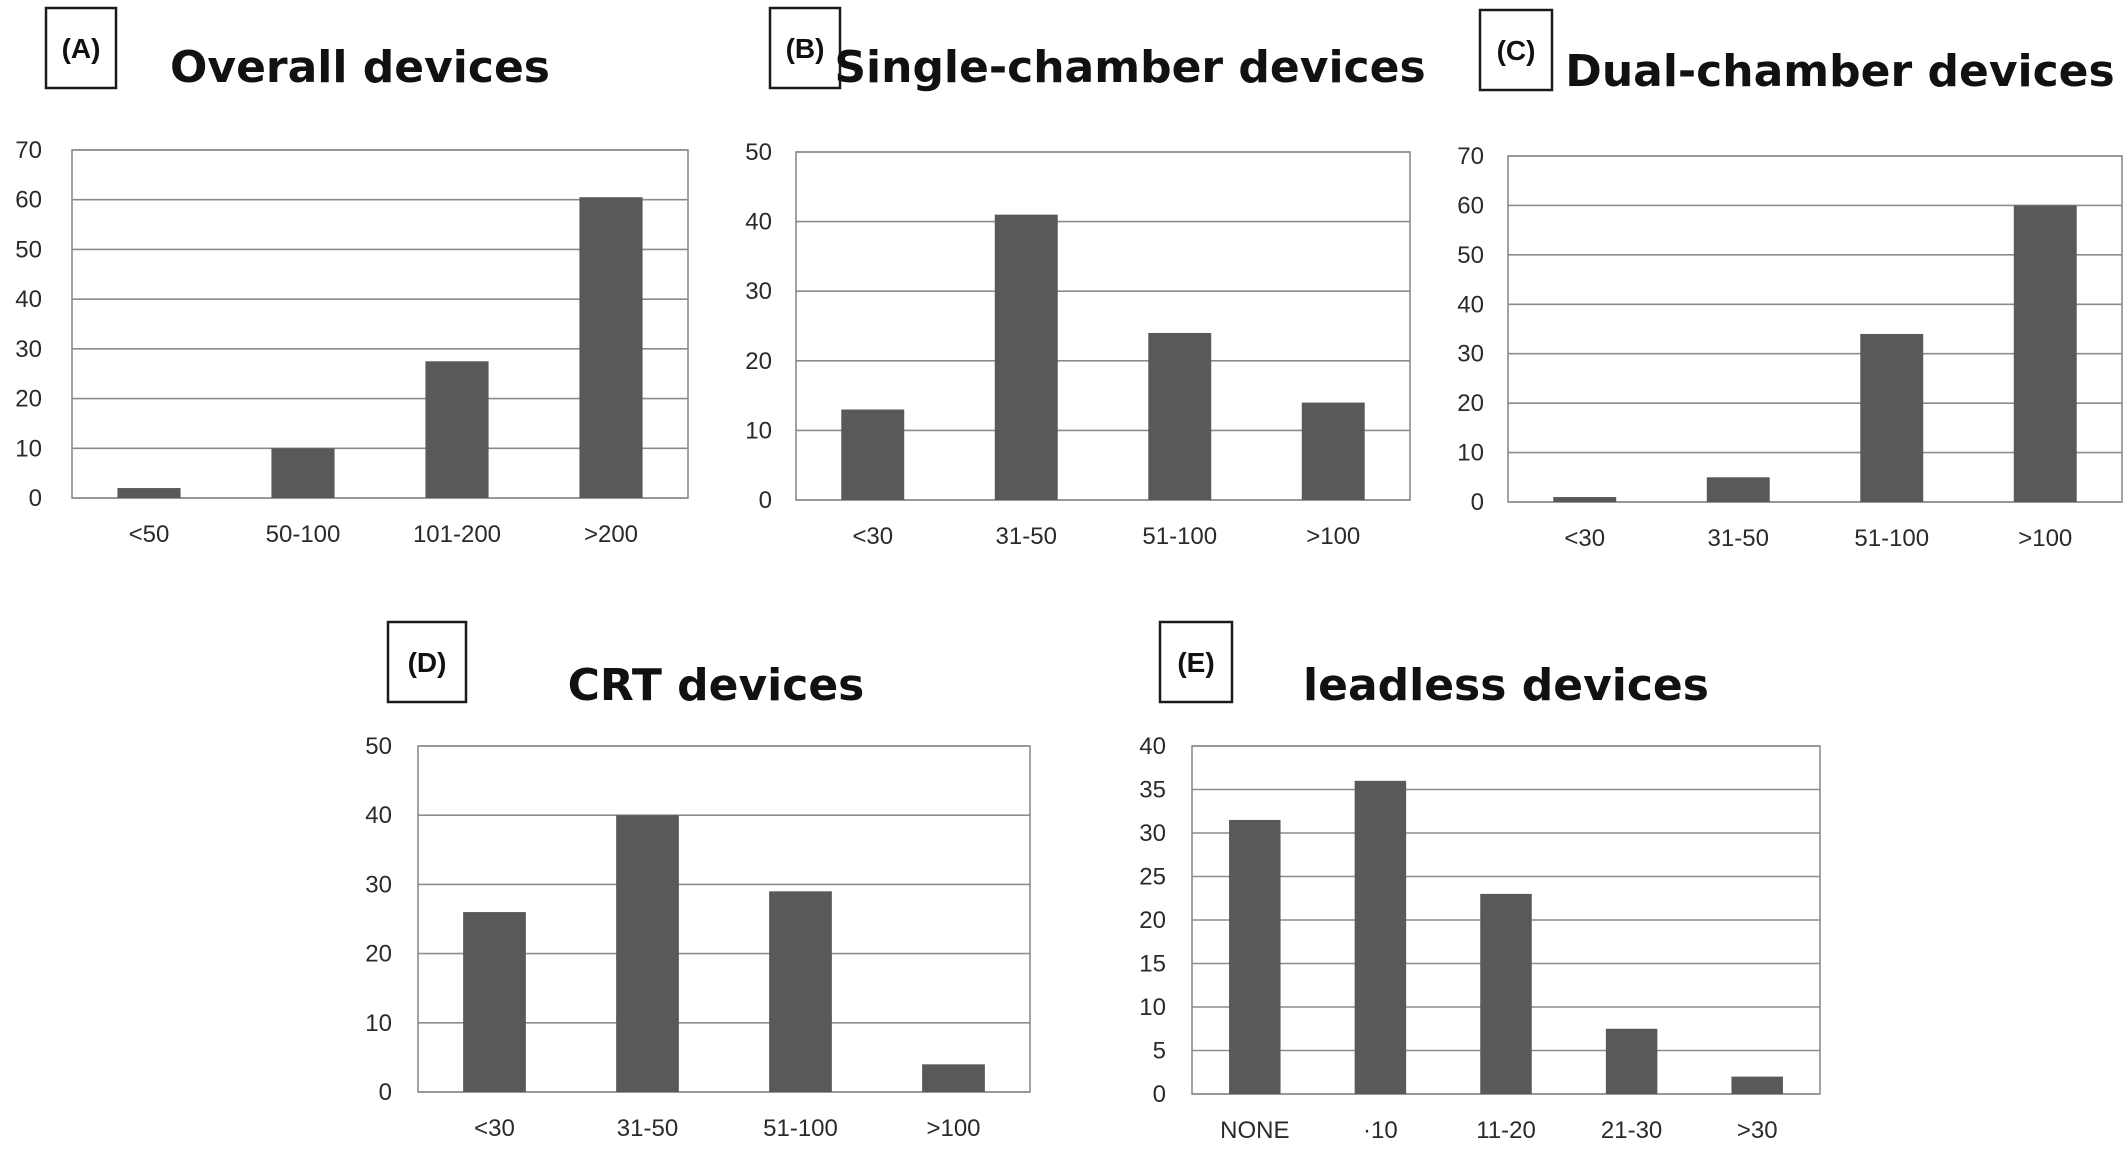 The image size is (2128, 1154). What do you see at coordinates (1179, 536) in the screenshot?
I see `panel-b-x-tick-label: 51-100` at bounding box center [1179, 536].